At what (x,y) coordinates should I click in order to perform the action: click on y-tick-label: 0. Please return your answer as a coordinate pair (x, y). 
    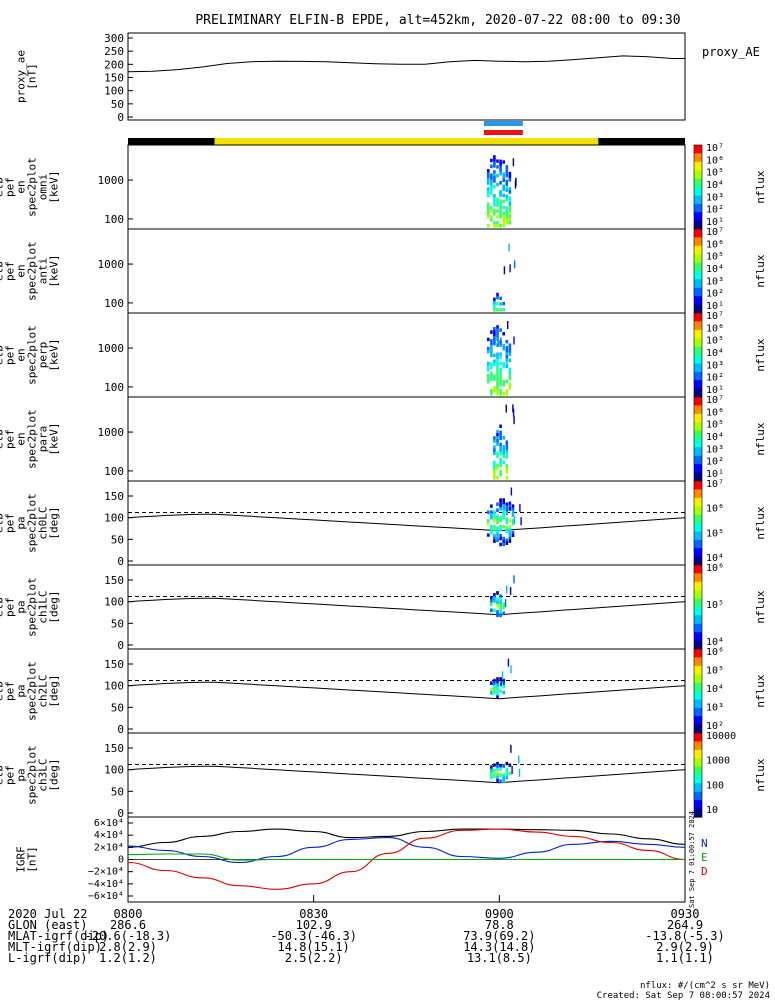
    Looking at the image, I should click on (120, 645).